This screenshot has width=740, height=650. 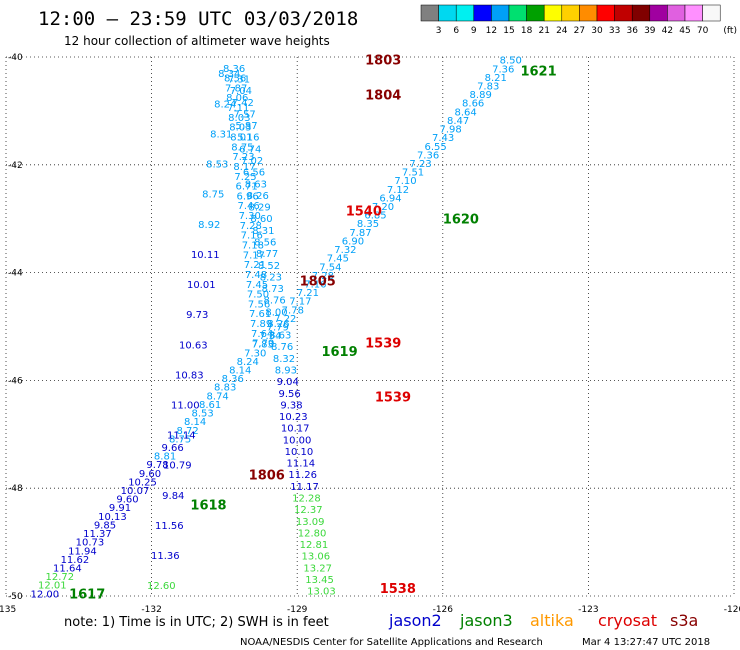 What do you see at coordinates (248, 362) in the screenshot?
I see `swh-value: 8.24` at bounding box center [248, 362].